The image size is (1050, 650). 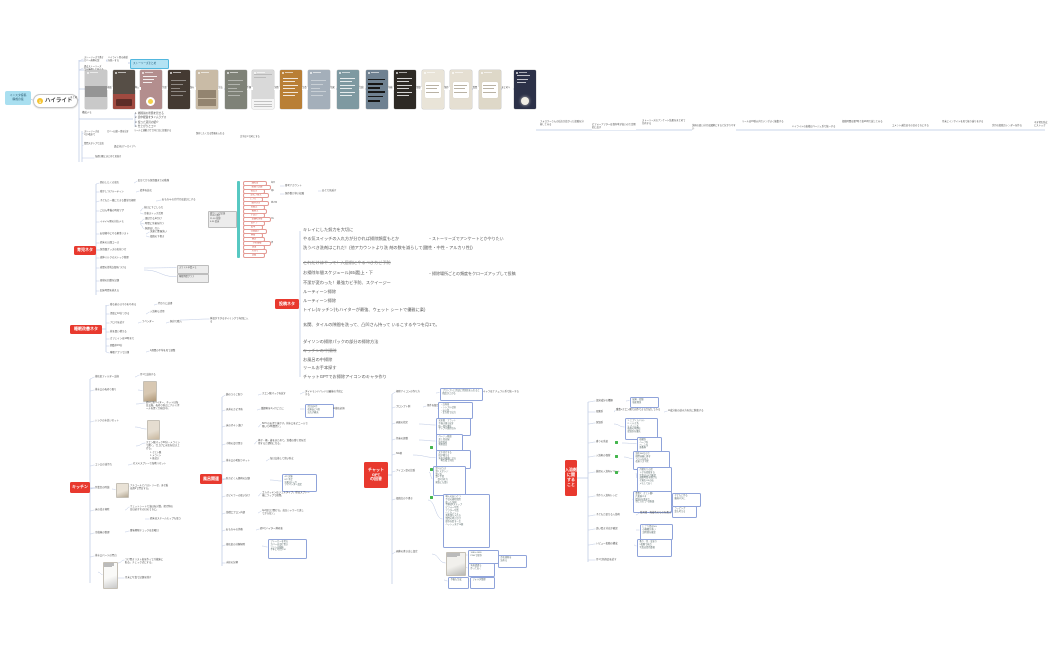 What do you see at coordinates (114, 257) in the screenshot?
I see `childcare-item: 液体ミルクのストック管理` at bounding box center [114, 257].